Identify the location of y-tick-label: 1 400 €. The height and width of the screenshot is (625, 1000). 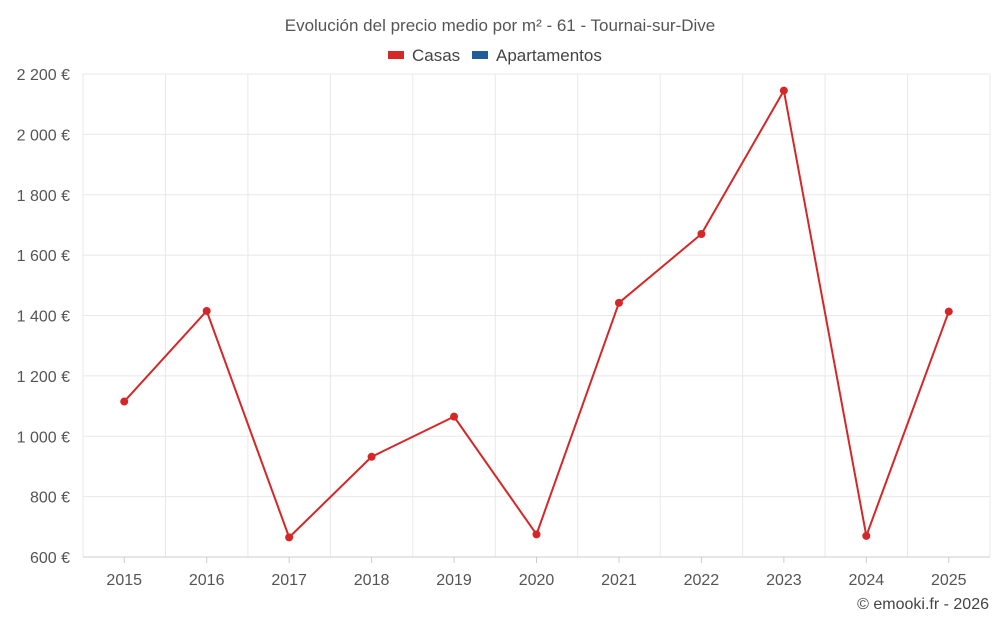
(43, 317).